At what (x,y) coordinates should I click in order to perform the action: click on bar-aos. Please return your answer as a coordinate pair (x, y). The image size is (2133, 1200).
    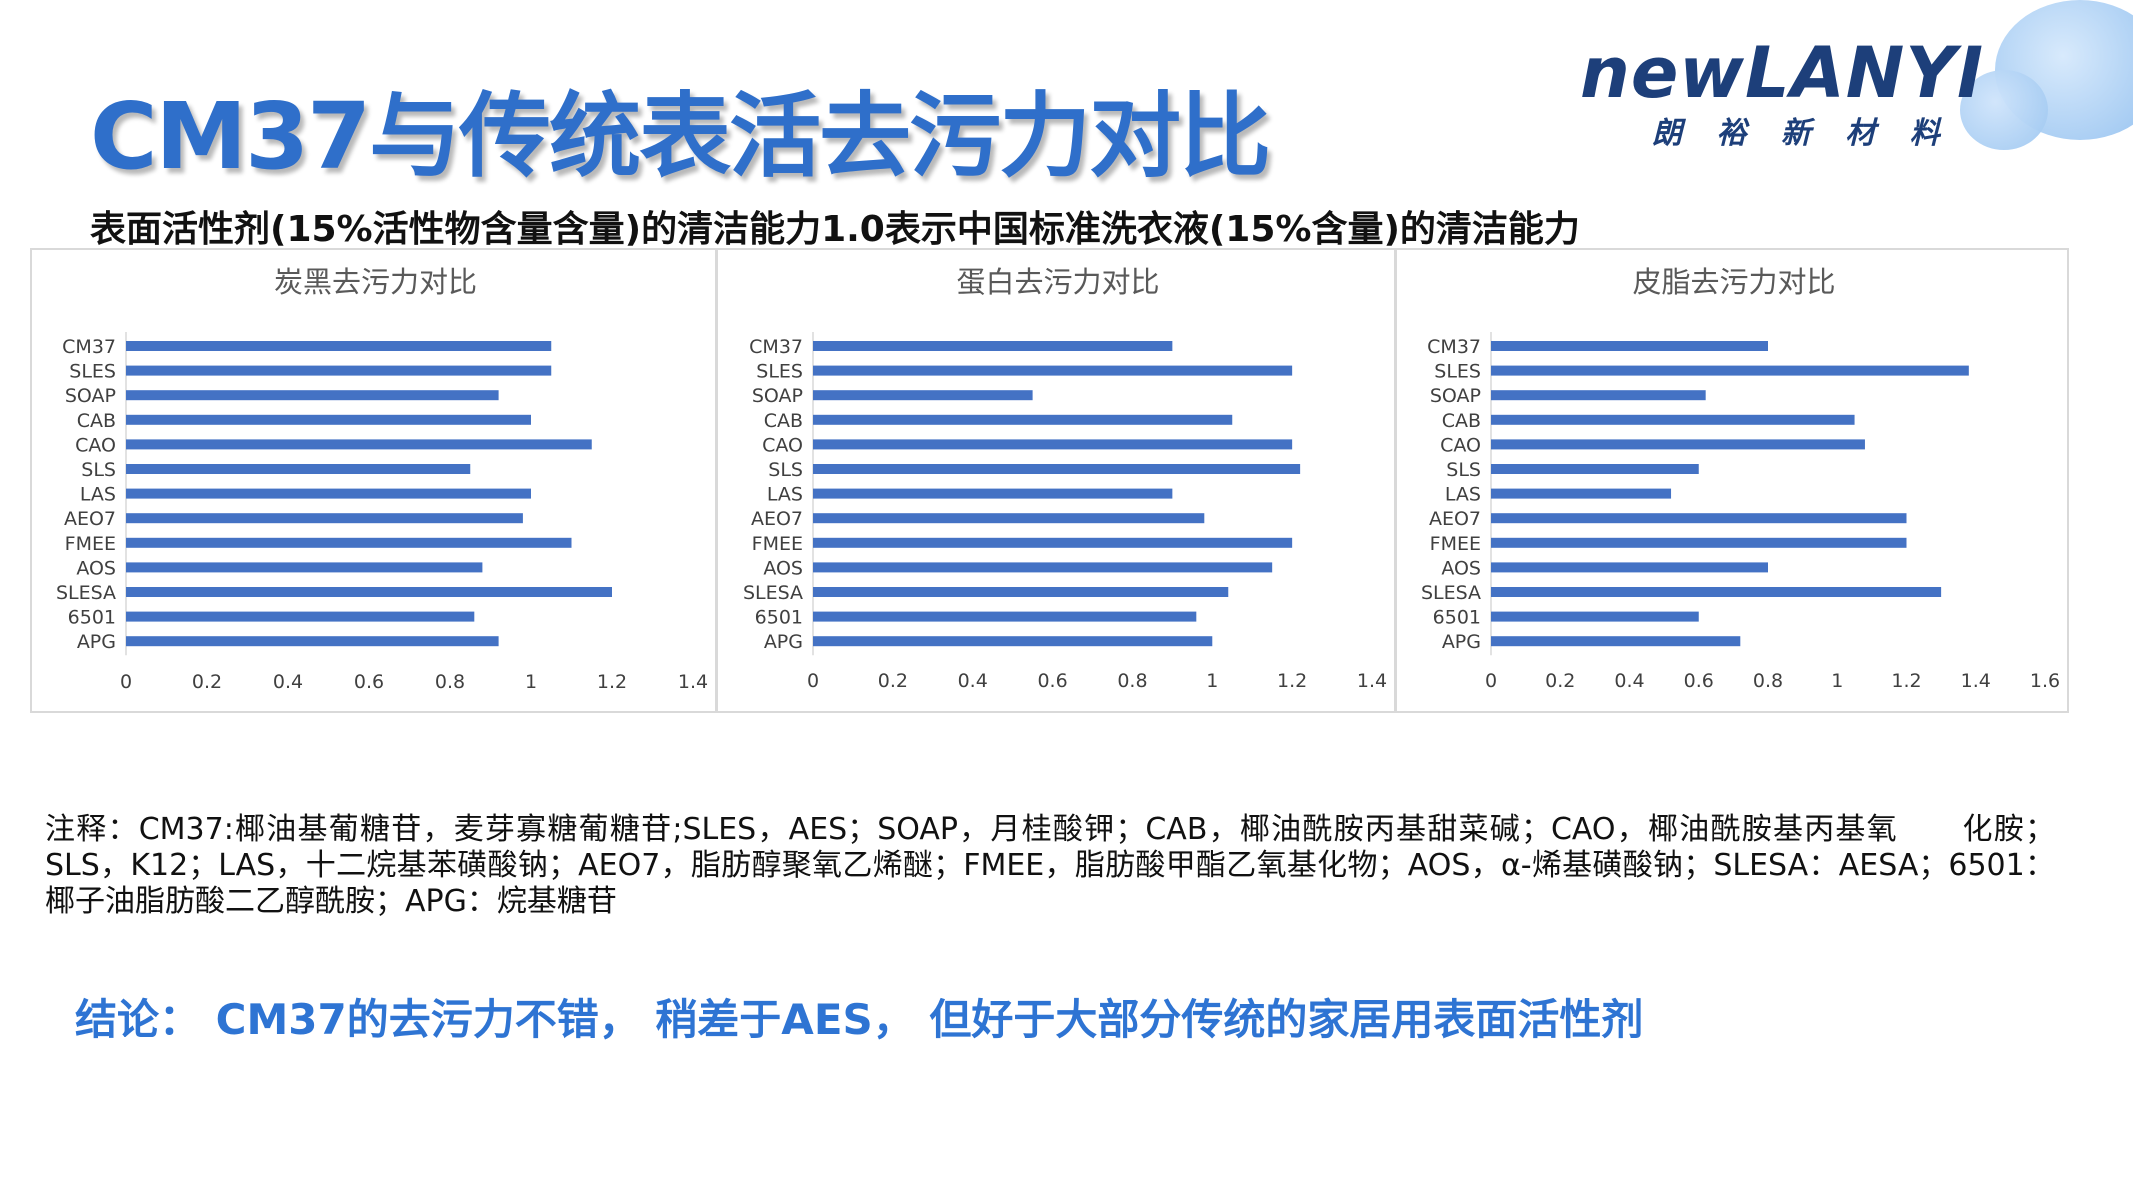
    Looking at the image, I should click on (1043, 567).